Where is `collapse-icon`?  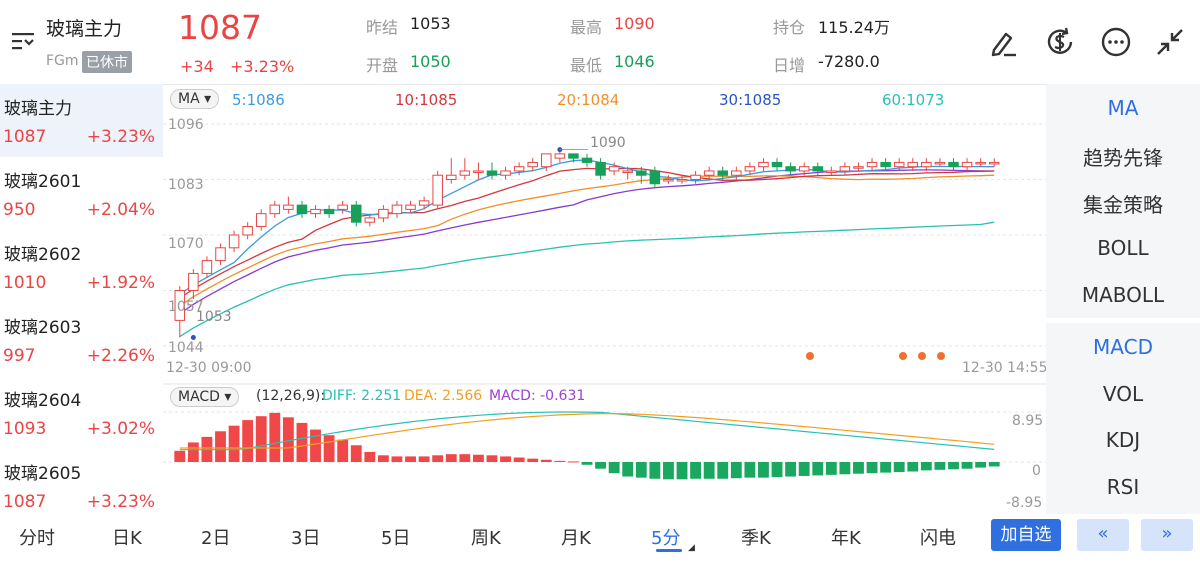 collapse-icon is located at coordinates (1170, 42).